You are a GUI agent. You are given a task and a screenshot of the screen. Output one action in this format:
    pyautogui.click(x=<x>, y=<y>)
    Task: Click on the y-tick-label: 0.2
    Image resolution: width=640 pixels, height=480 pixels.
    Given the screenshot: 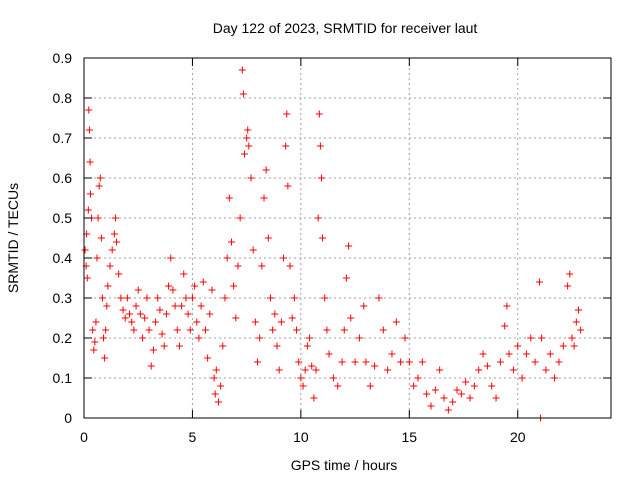 What is the action you would take?
    pyautogui.click(x=63, y=338)
    